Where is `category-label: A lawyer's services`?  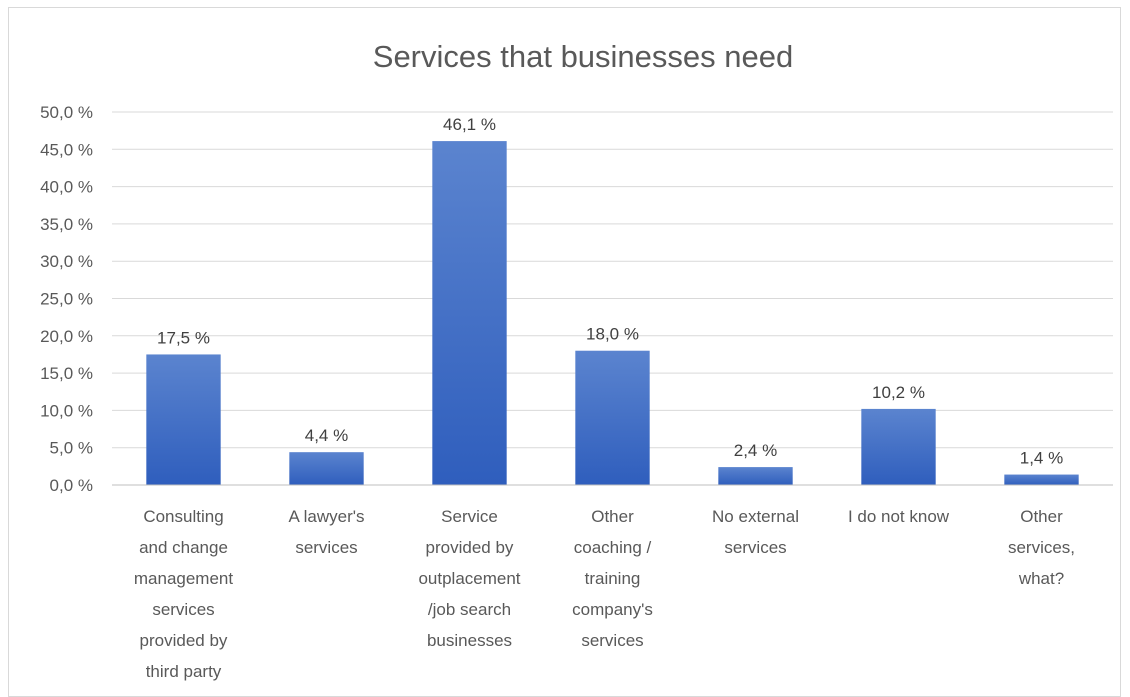
category-label: A lawyer's services is located at coordinates (327, 532).